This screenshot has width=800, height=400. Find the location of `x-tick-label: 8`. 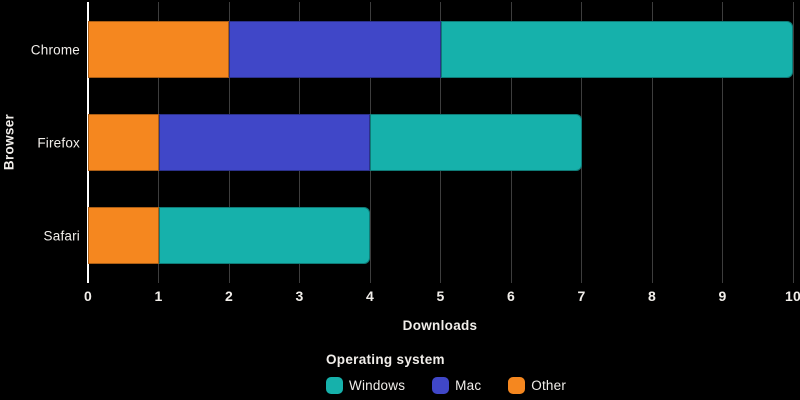

x-tick-label: 8 is located at coordinates (652, 296).